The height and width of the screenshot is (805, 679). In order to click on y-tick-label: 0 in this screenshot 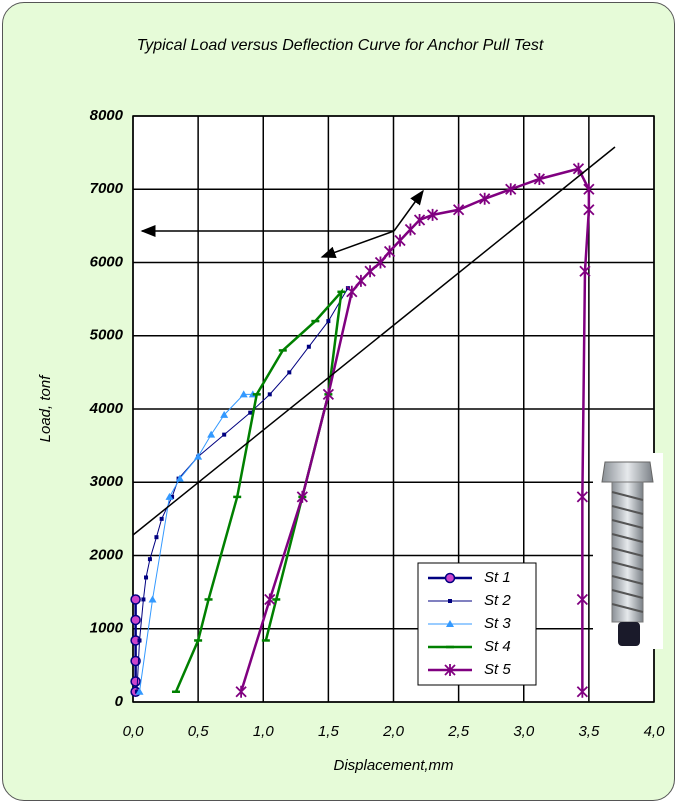, I will do `click(119, 701)`.